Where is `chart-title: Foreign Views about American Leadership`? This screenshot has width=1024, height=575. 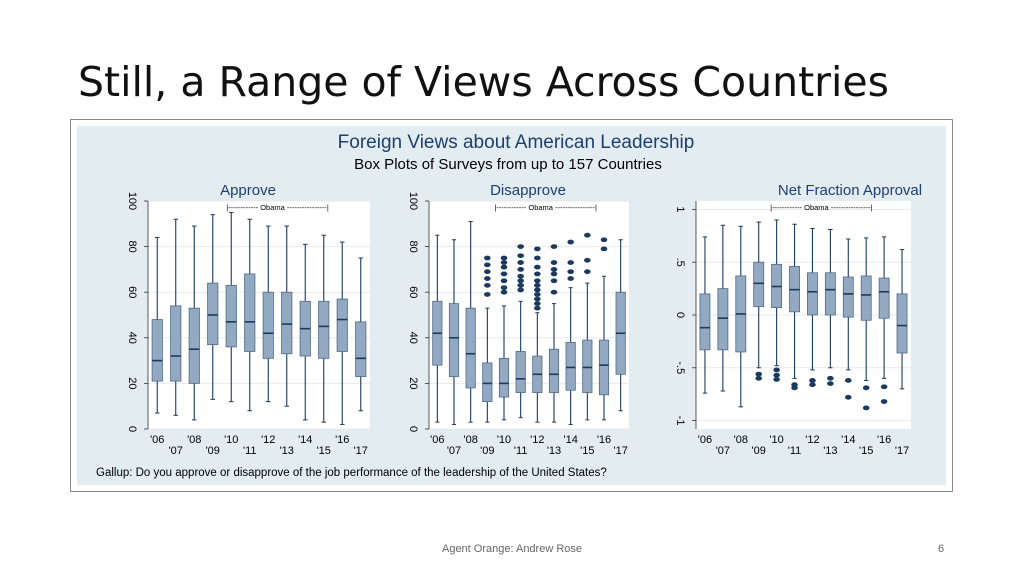 chart-title: Foreign Views about American Leadership is located at coordinates (516, 142).